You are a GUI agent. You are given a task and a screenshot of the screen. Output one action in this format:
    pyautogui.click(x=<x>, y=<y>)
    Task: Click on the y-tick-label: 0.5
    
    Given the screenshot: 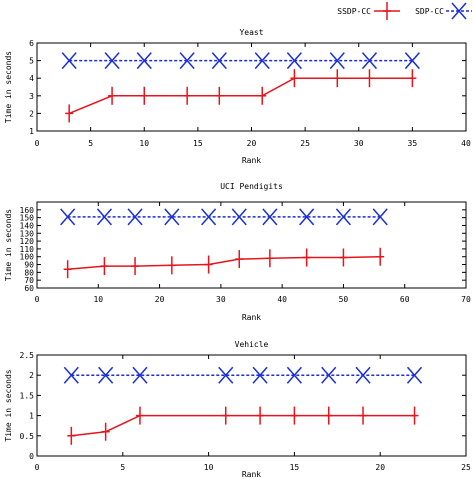 What is the action you would take?
    pyautogui.click(x=27, y=436)
    